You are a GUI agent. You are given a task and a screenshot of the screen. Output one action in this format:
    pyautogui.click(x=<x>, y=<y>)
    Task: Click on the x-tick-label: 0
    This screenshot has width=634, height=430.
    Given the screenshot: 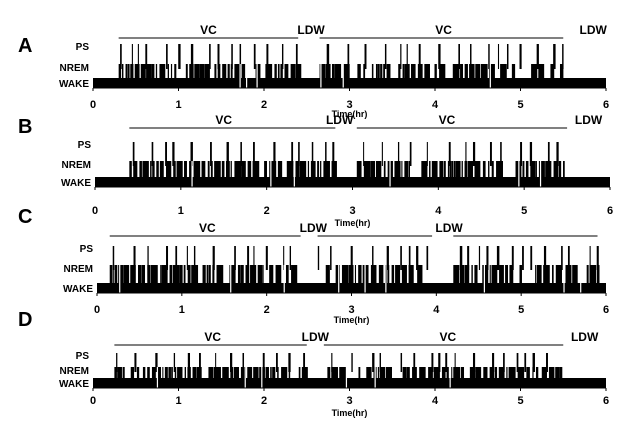 What is the action you would take?
    pyautogui.click(x=93, y=401)
    